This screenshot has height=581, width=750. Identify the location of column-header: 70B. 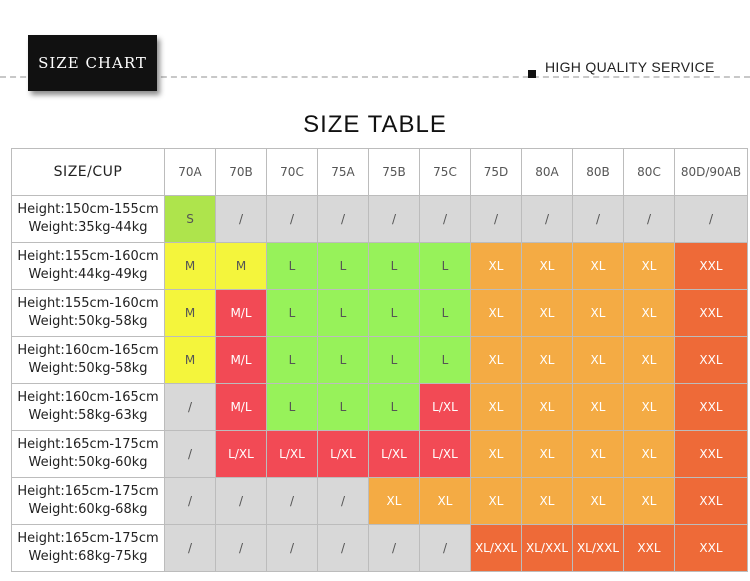
(241, 172).